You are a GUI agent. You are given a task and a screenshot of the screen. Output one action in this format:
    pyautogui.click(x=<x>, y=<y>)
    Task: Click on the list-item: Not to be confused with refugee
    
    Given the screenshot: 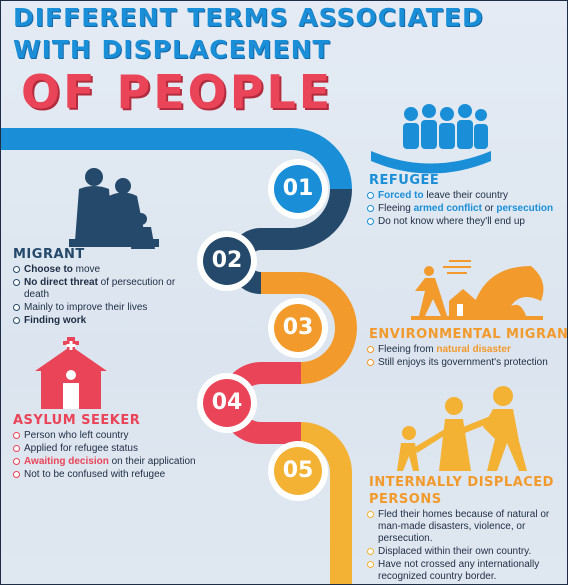 What is the action you would take?
    pyautogui.click(x=123, y=475)
    